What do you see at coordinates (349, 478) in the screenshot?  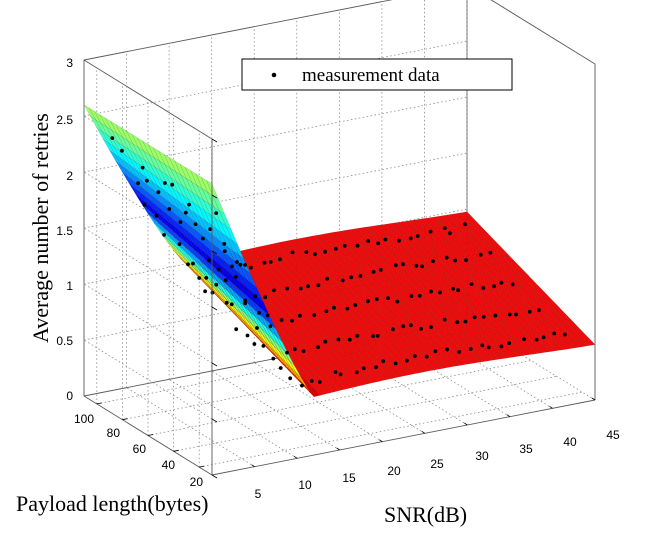 I see `snr-tick: 15` at bounding box center [349, 478].